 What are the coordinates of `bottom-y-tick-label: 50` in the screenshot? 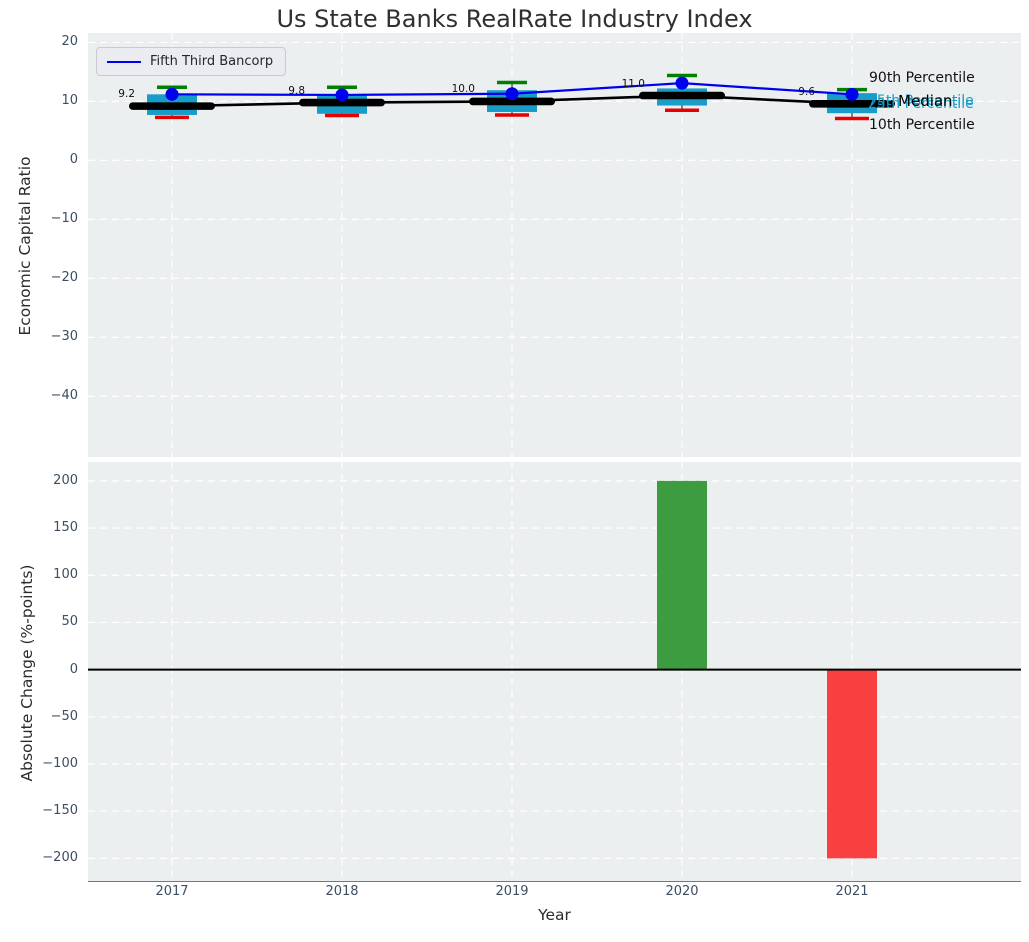 It's located at (69, 622).